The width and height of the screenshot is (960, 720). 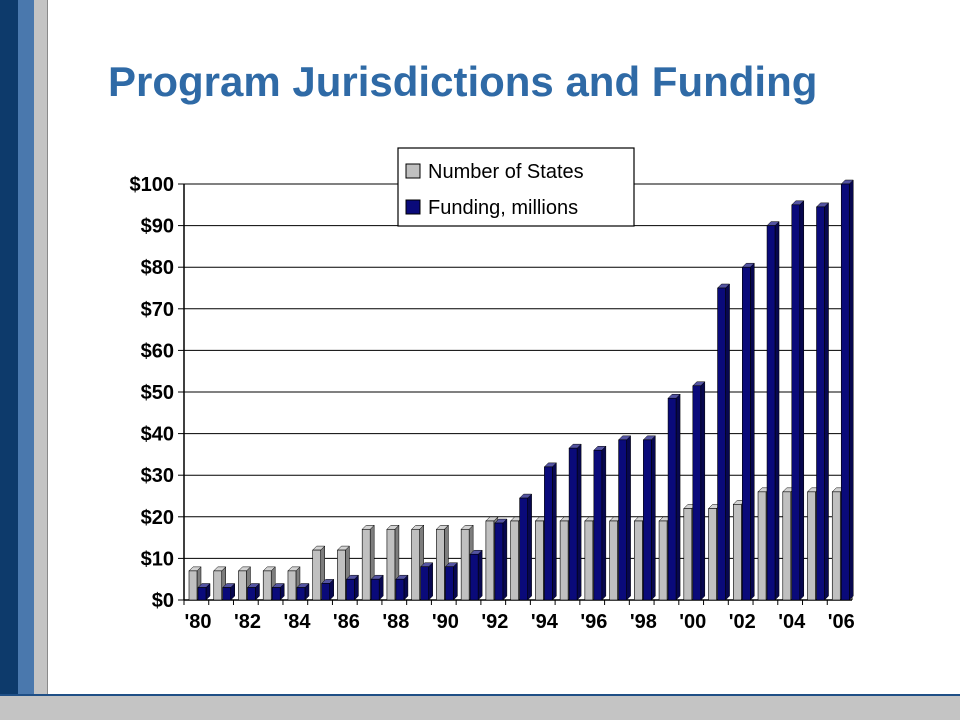 I want to click on left-accent-bar-dark, so click(x=9, y=360).